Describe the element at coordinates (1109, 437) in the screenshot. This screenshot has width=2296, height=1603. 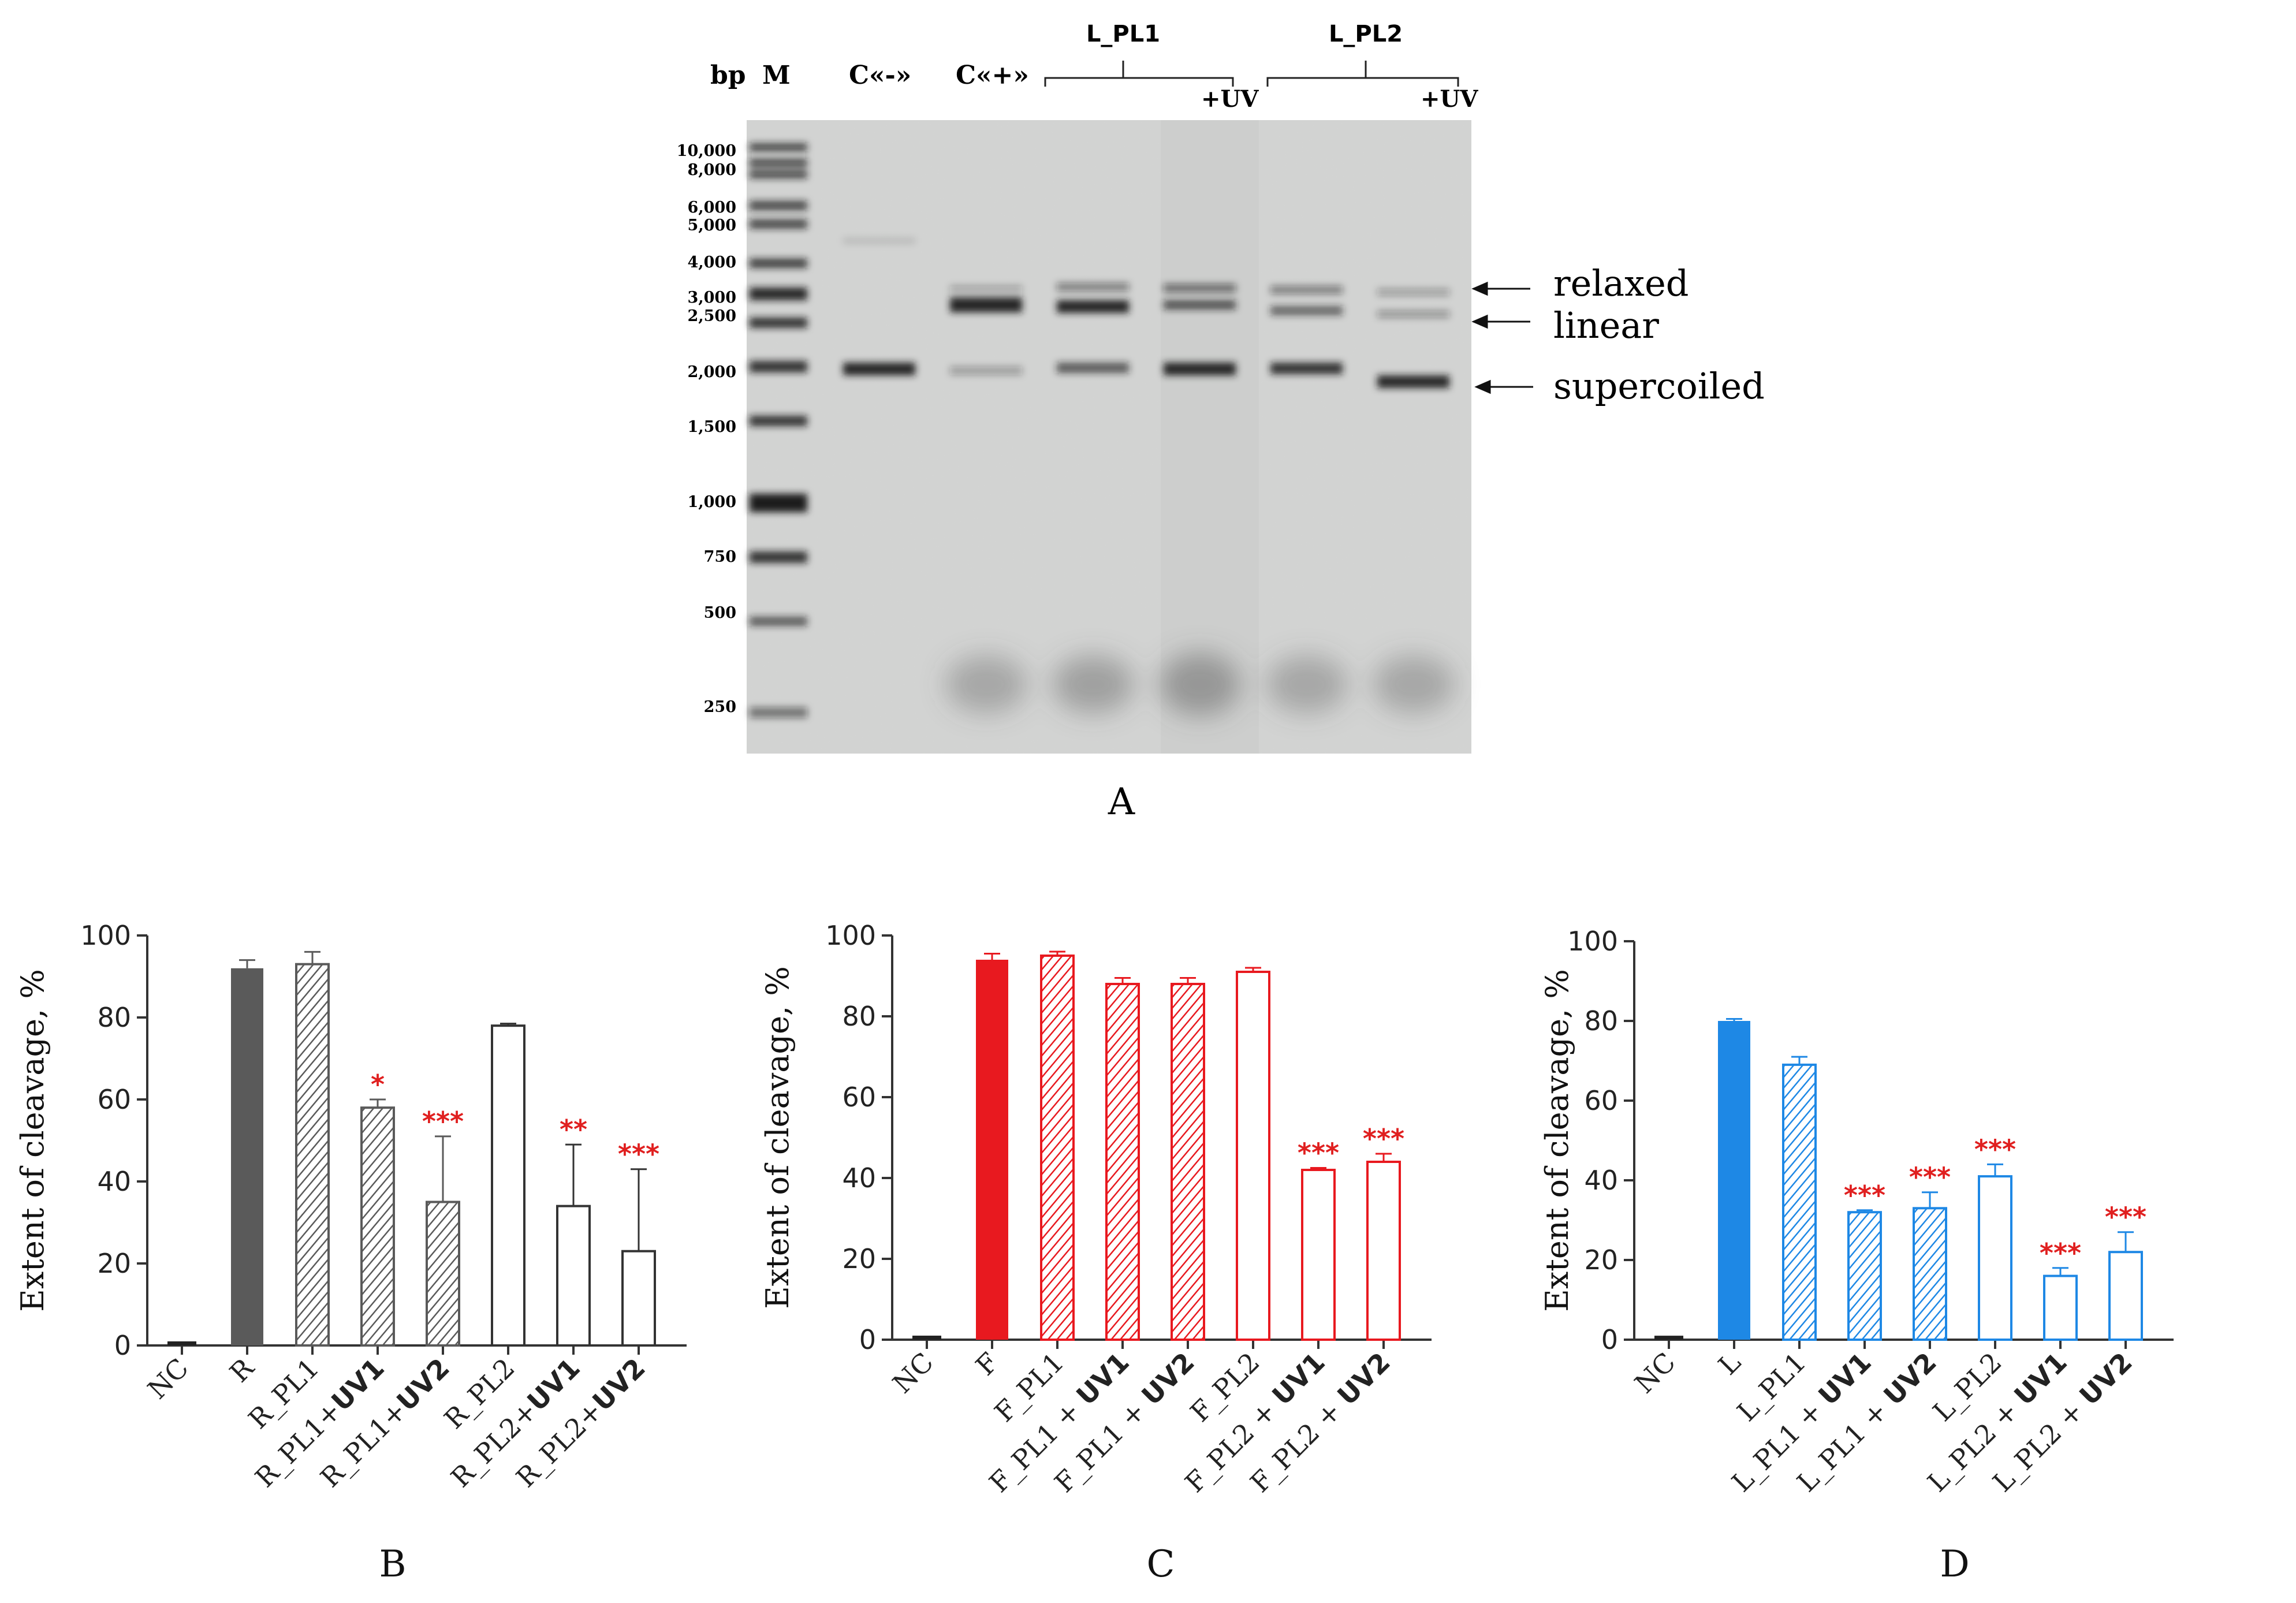
I see `gel-texture` at that location.